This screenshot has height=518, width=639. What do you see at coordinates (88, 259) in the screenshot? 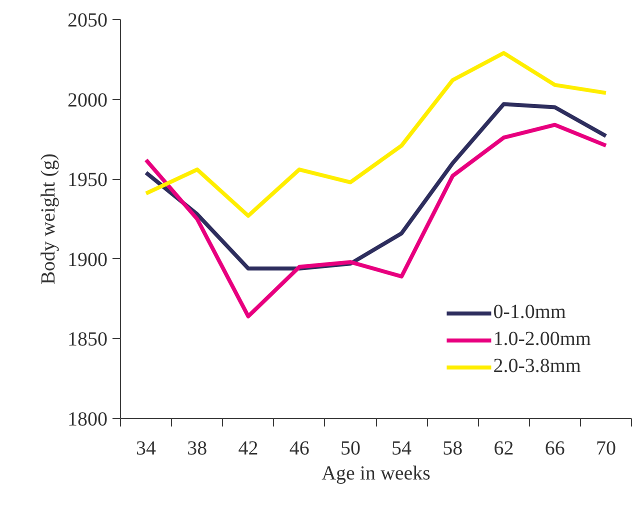
I see `y-tick-label: 1900` at bounding box center [88, 259].